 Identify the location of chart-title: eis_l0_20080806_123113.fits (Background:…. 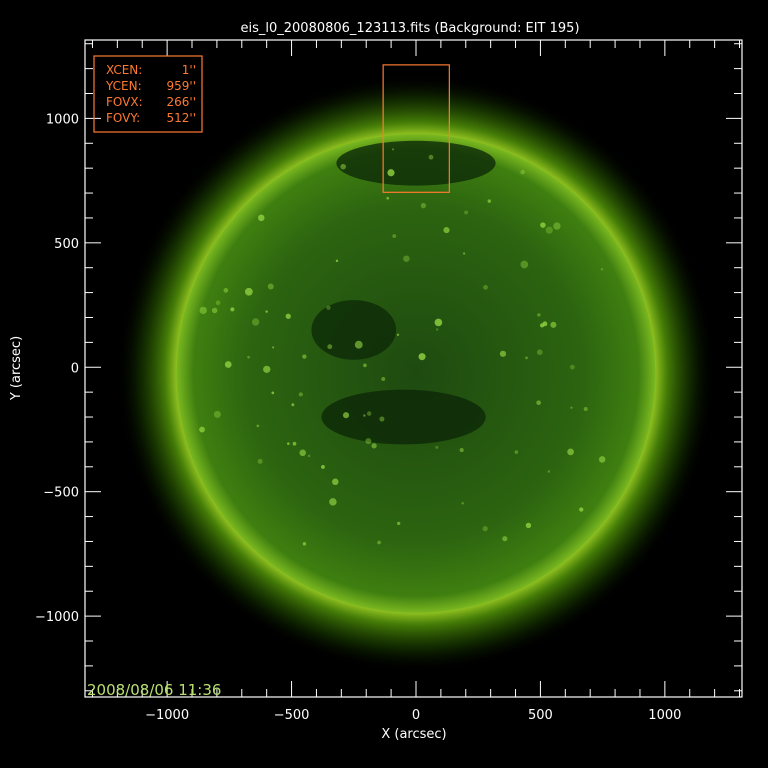
(409, 28).